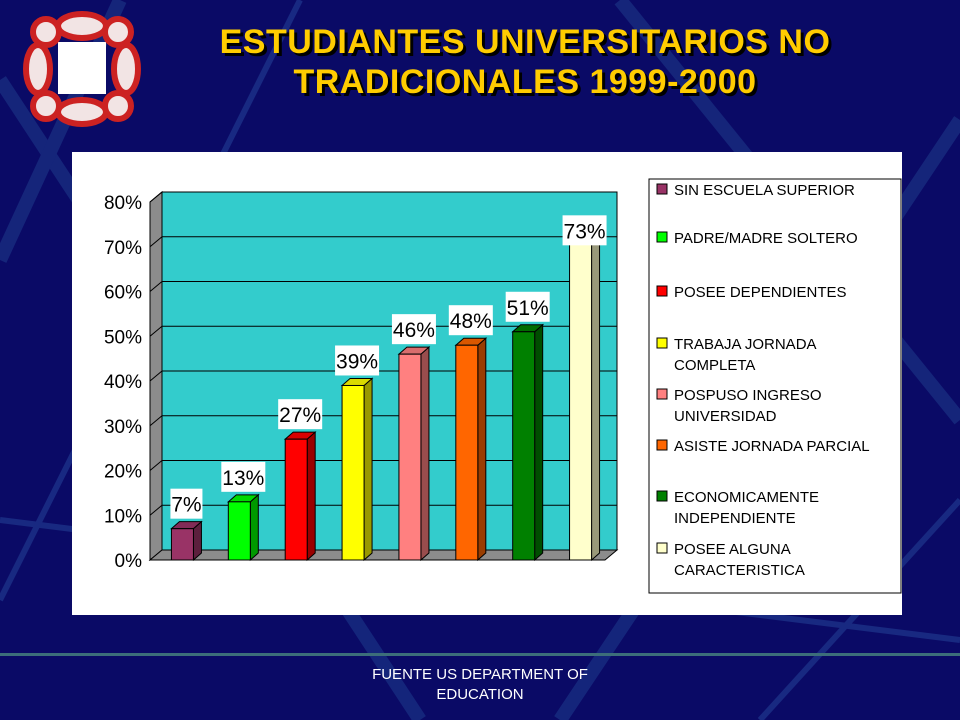 This screenshot has height=720, width=960. What do you see at coordinates (760, 292) in the screenshot?
I see `legend-label: POSEE DEPENDIENTES` at bounding box center [760, 292].